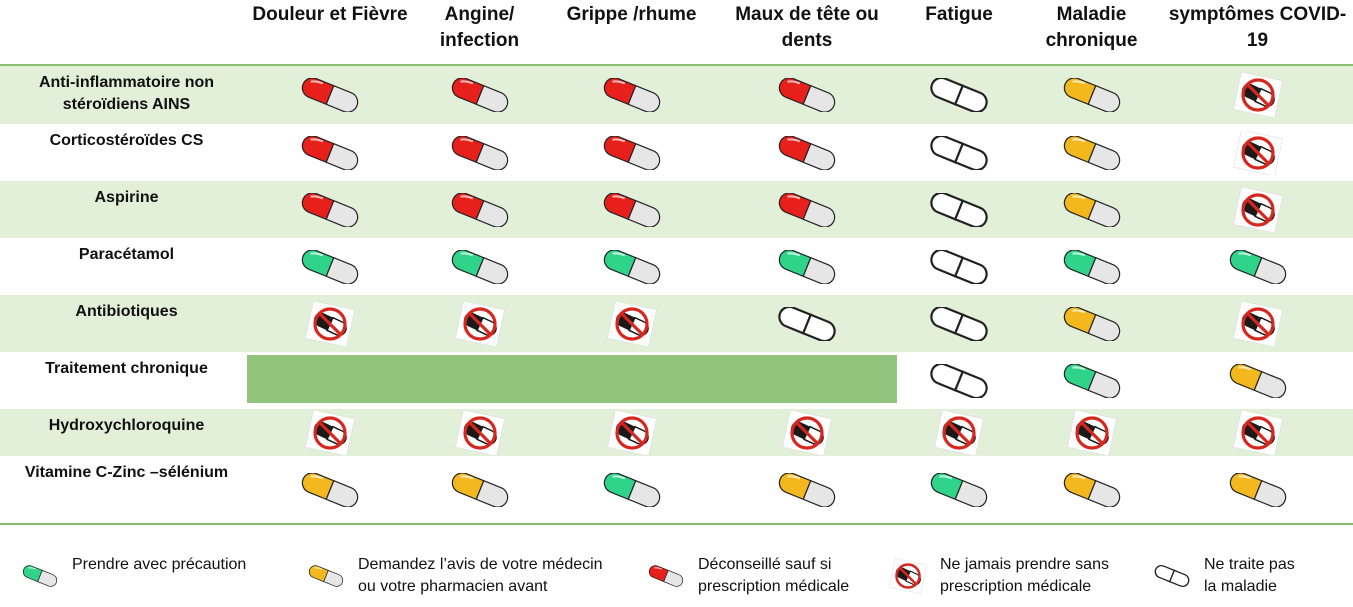  Describe the element at coordinates (773, 576) in the screenshot. I see `legend-text: Déconseillé sauf si prescription médicale` at that location.